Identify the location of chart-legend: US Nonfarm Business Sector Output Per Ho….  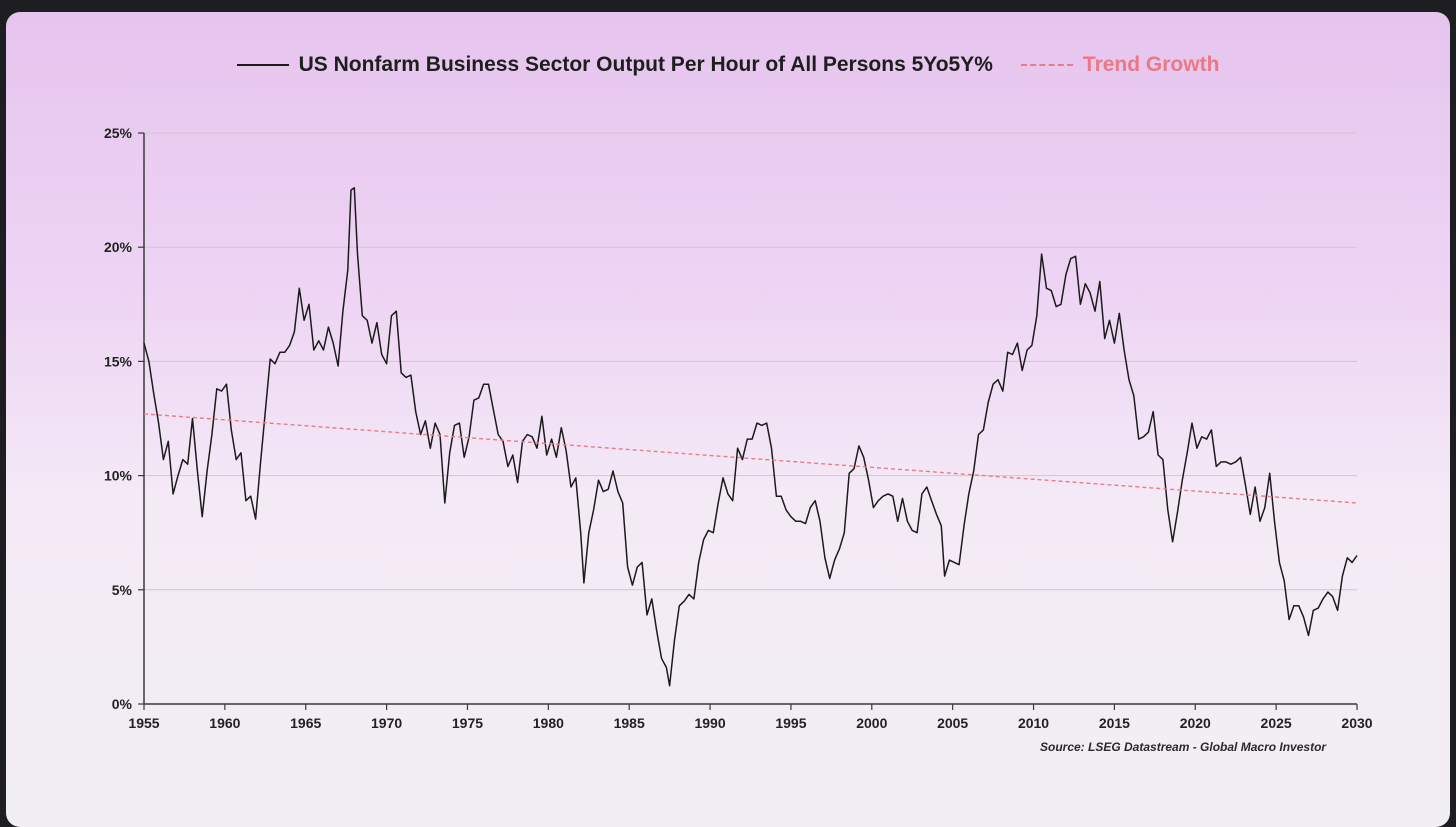
(728, 65).